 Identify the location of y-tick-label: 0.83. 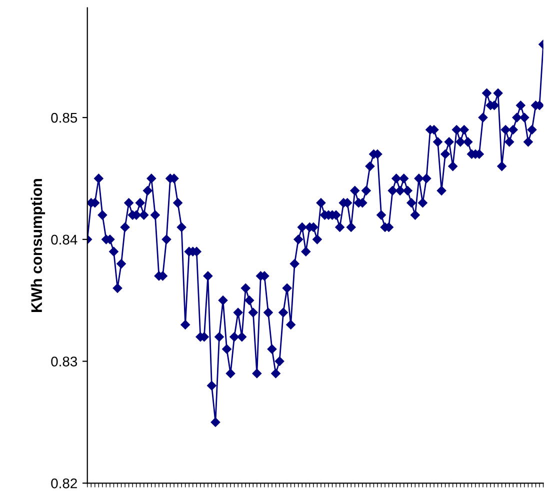
(64, 361).